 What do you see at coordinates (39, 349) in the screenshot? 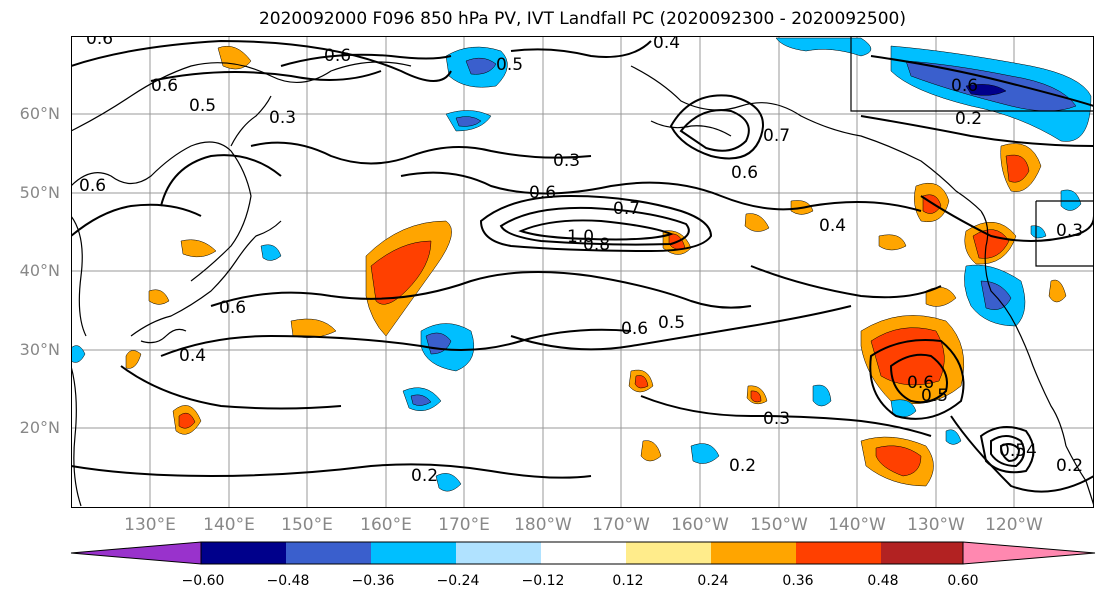
I see `lat-label: 30°N` at bounding box center [39, 349].